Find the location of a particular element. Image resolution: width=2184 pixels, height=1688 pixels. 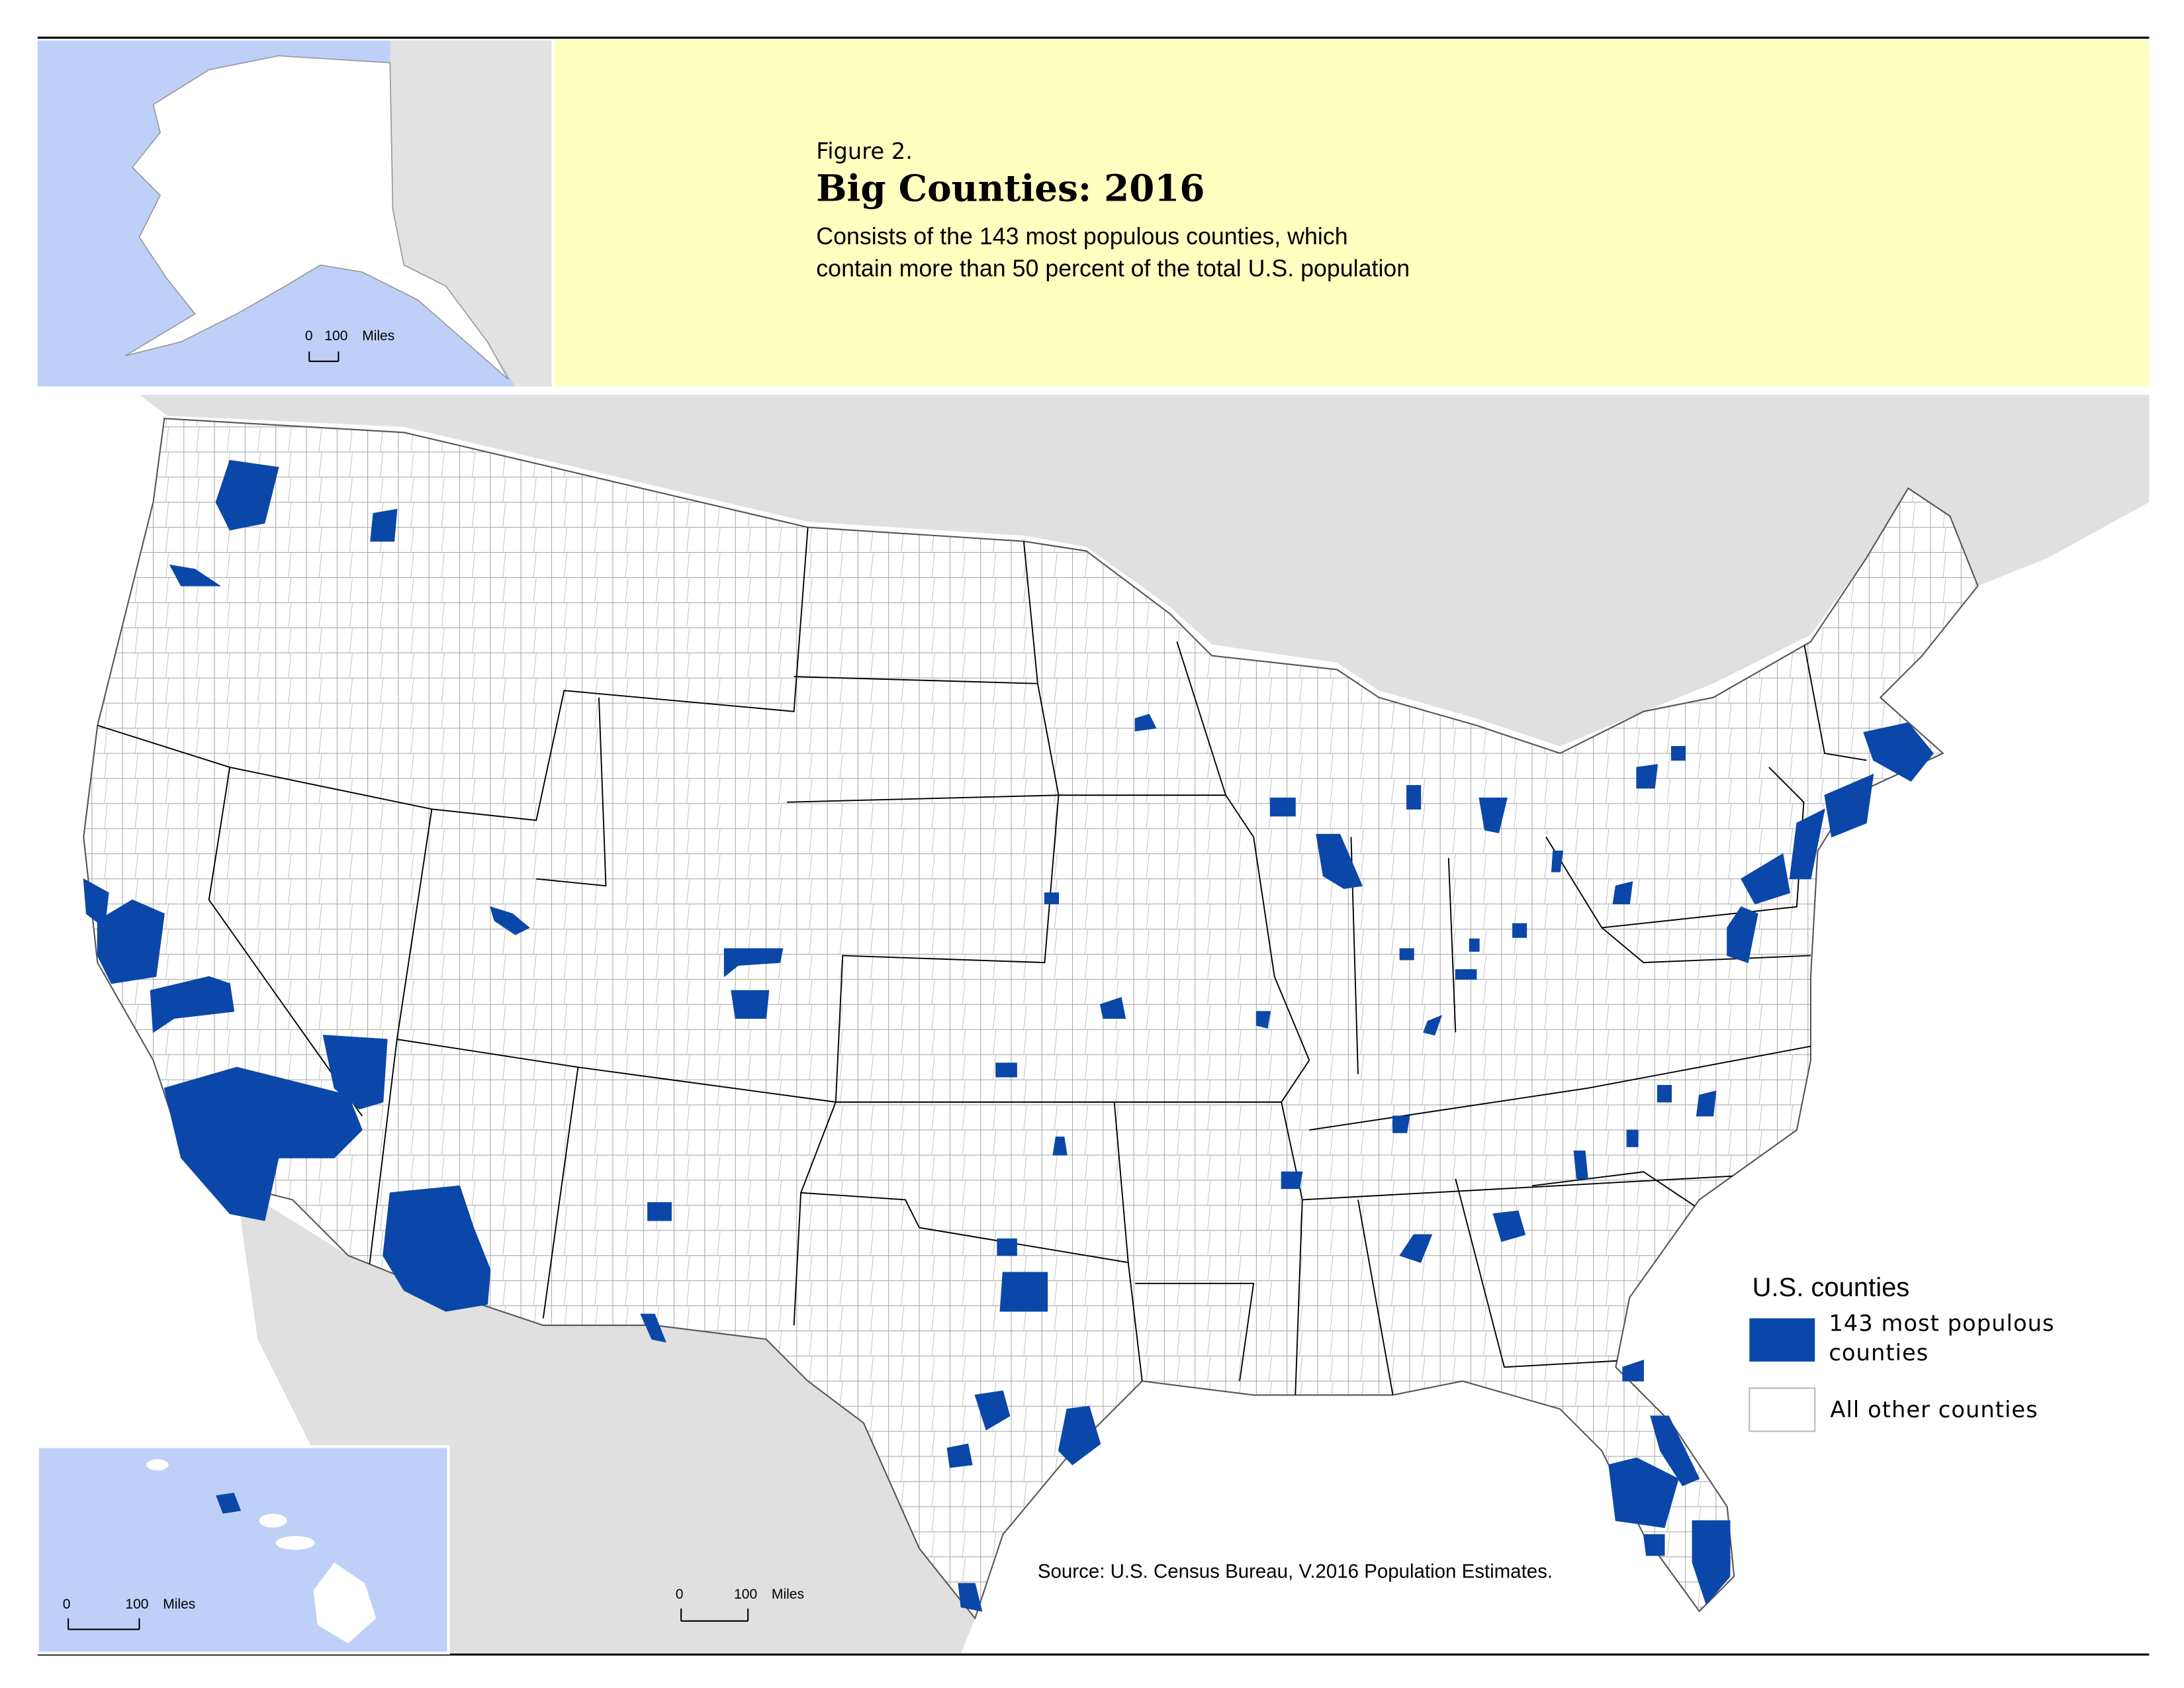

hawaii-inset: 0 100 Miles is located at coordinates (243, 1550).